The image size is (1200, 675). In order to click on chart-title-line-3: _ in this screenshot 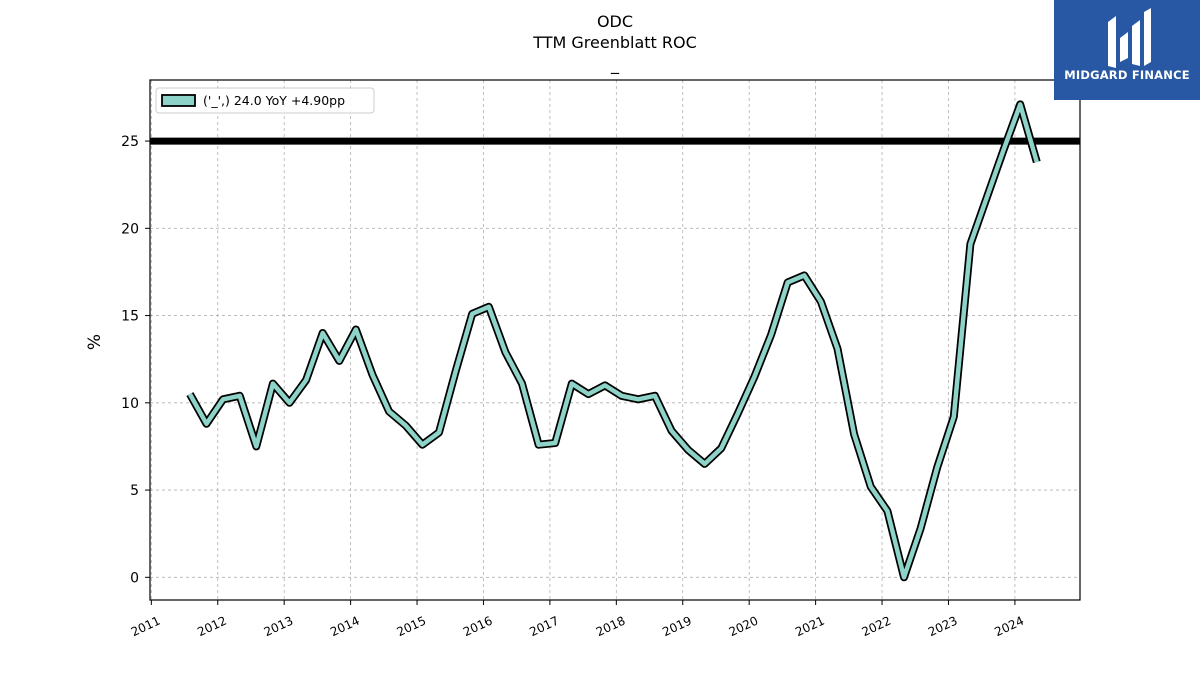, I will do `click(615, 65)`.